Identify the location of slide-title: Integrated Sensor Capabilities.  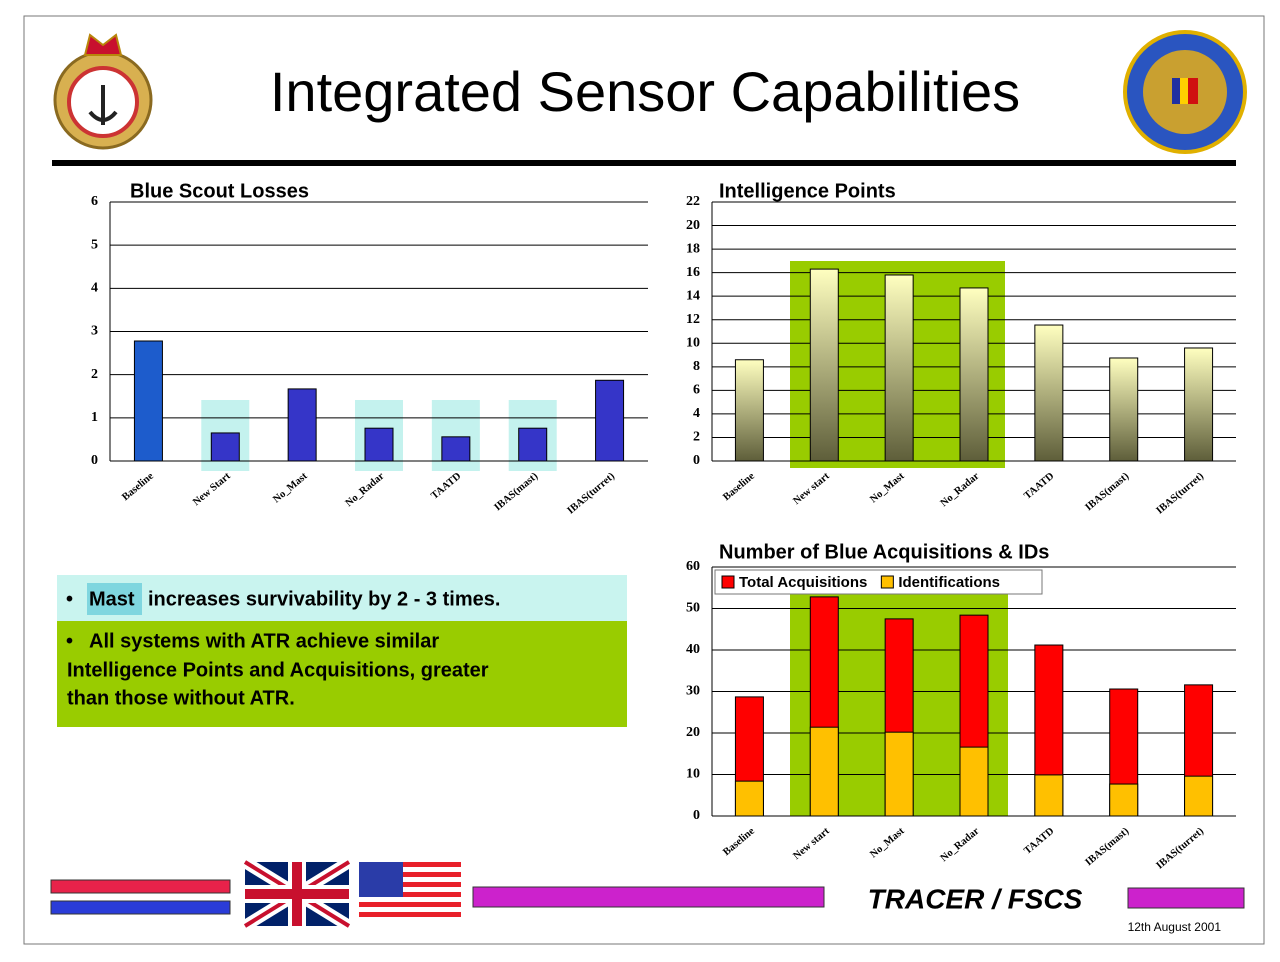
(645, 91).